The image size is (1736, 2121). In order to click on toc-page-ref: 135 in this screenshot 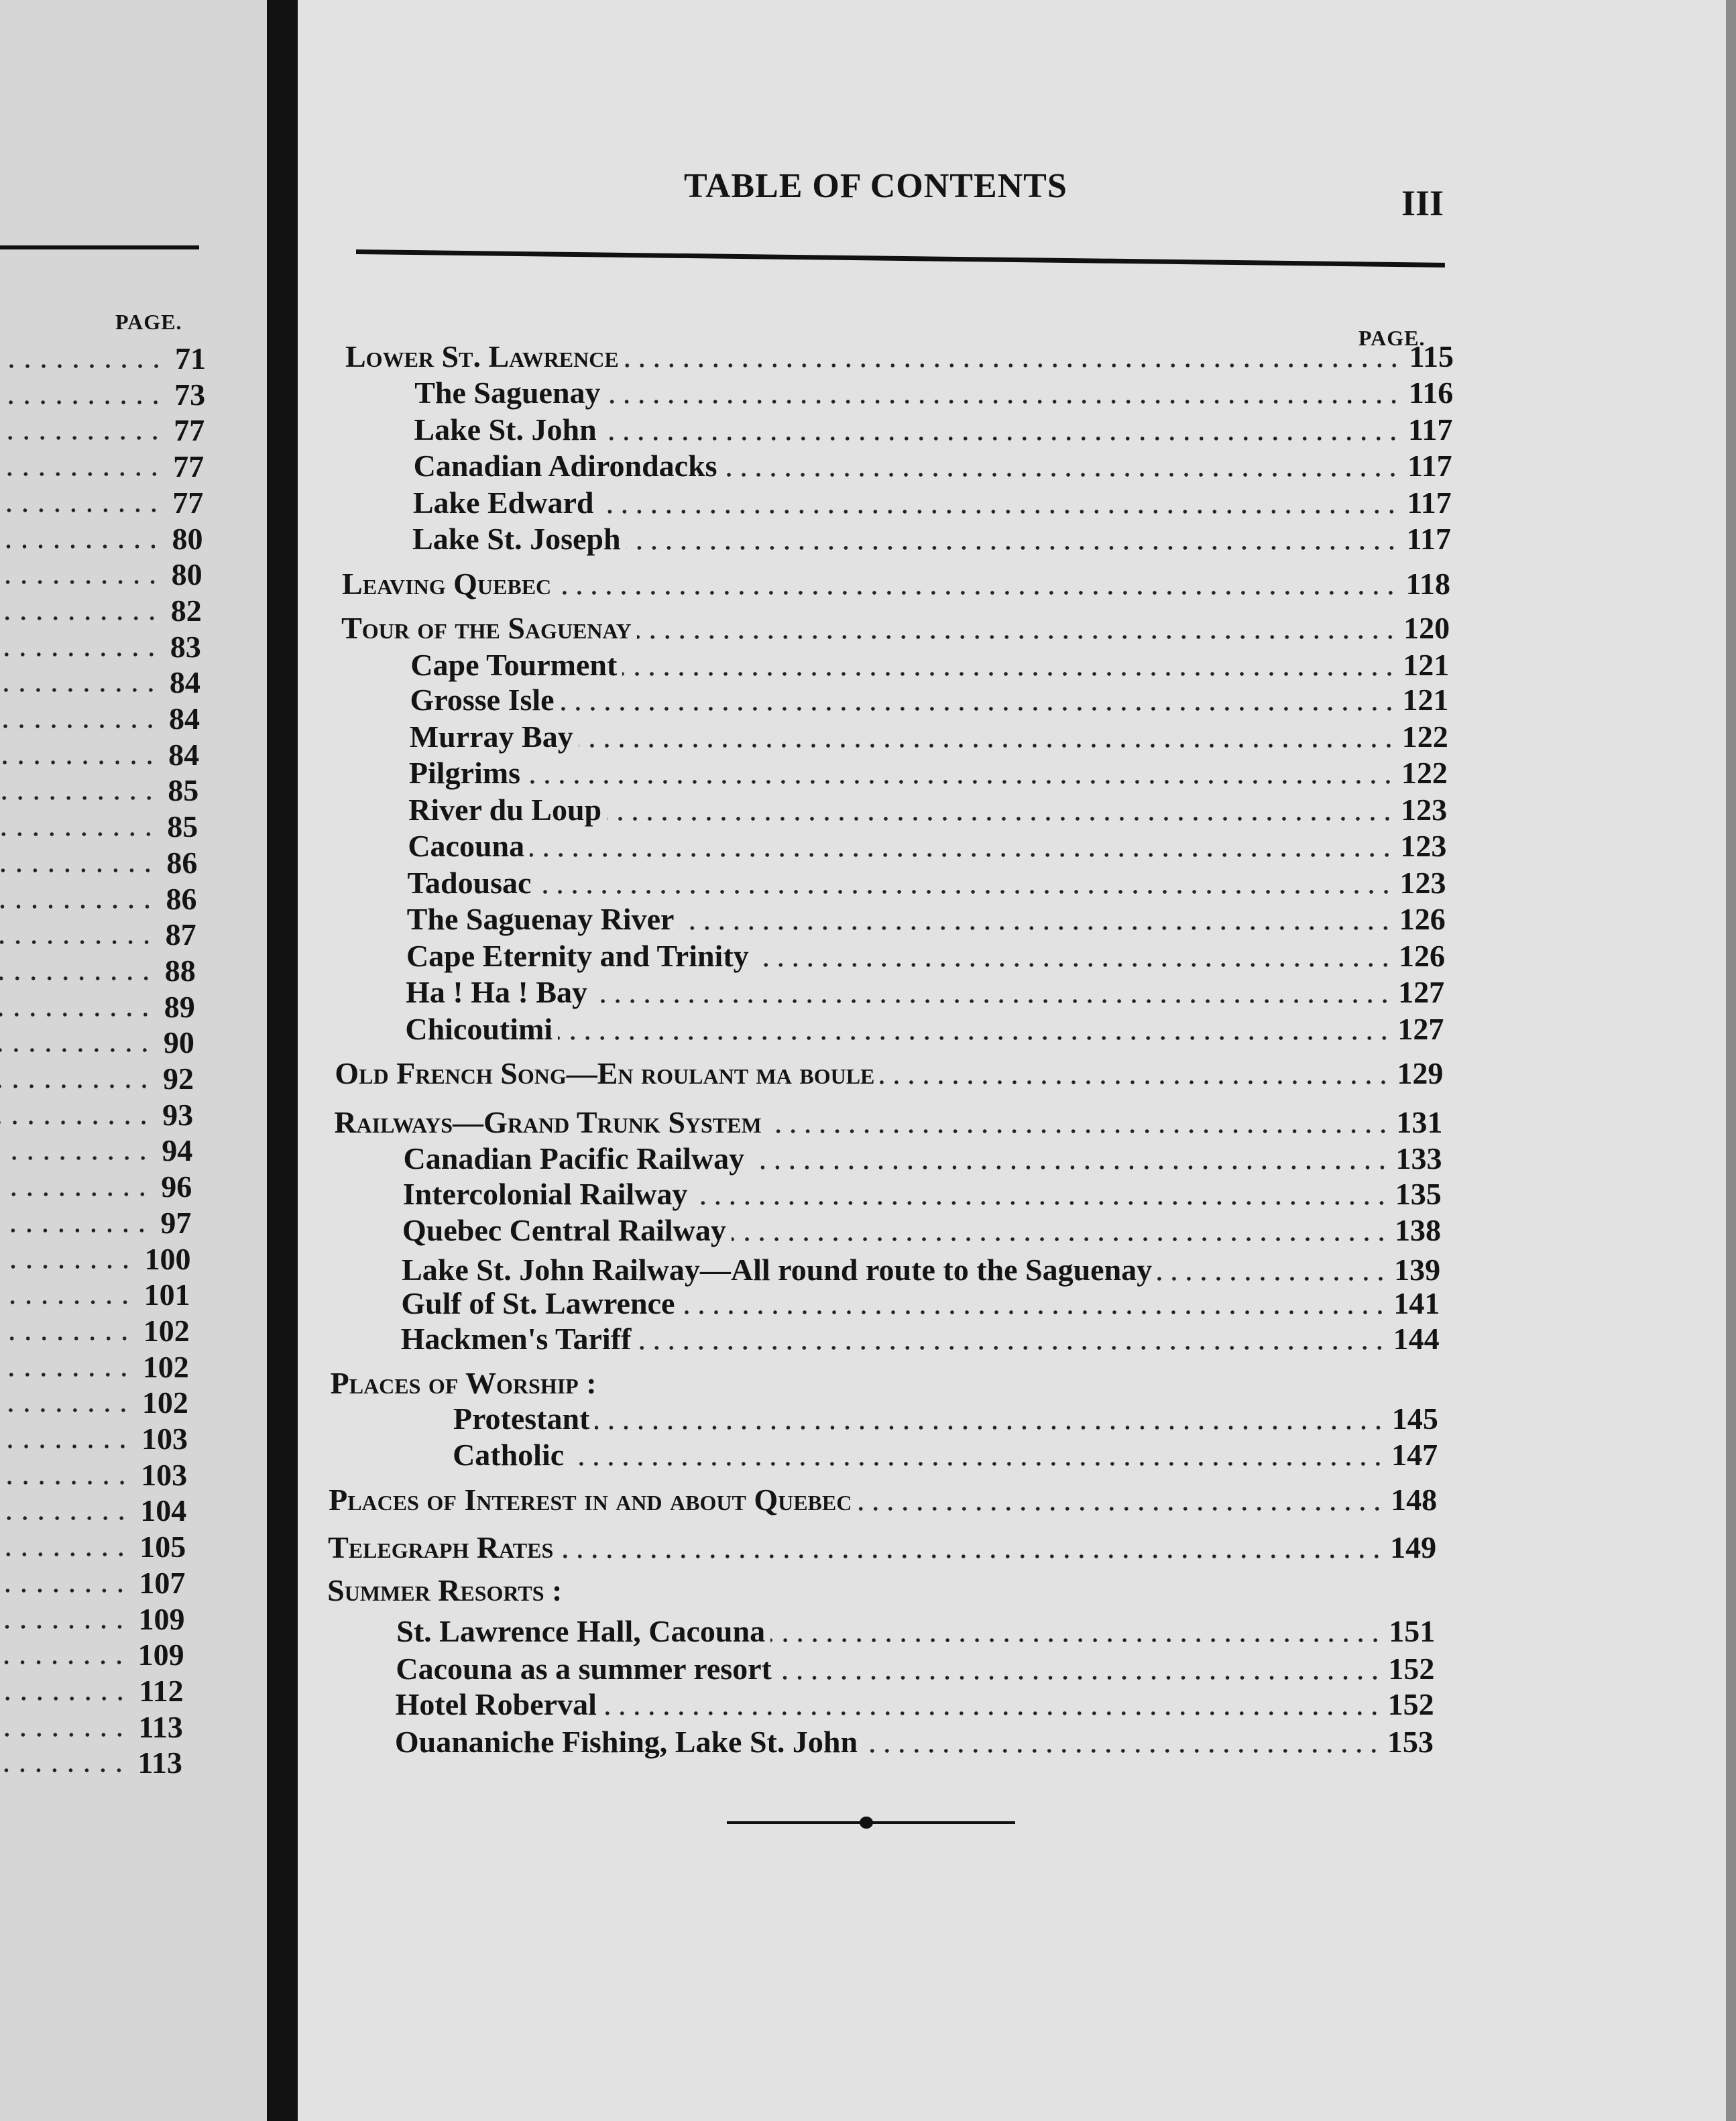, I will do `click(1419, 1194)`.